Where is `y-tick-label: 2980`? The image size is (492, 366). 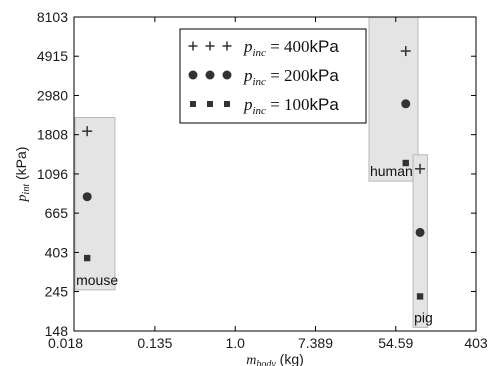
y-tick-label: 2980 is located at coordinates (52, 95).